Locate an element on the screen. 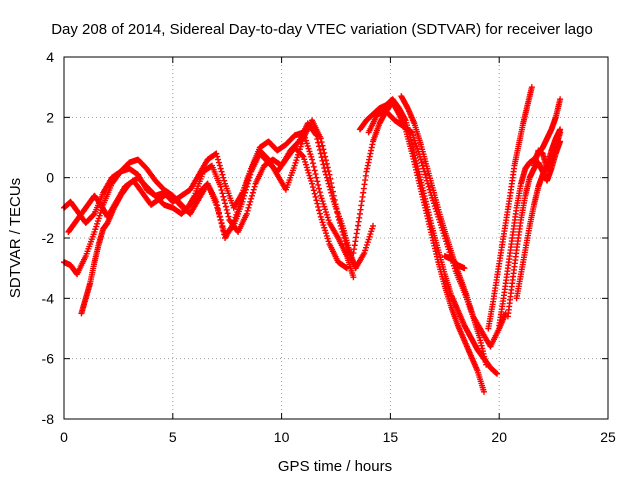 The image size is (640, 480). y-tick-label: 0 is located at coordinates (50, 178).